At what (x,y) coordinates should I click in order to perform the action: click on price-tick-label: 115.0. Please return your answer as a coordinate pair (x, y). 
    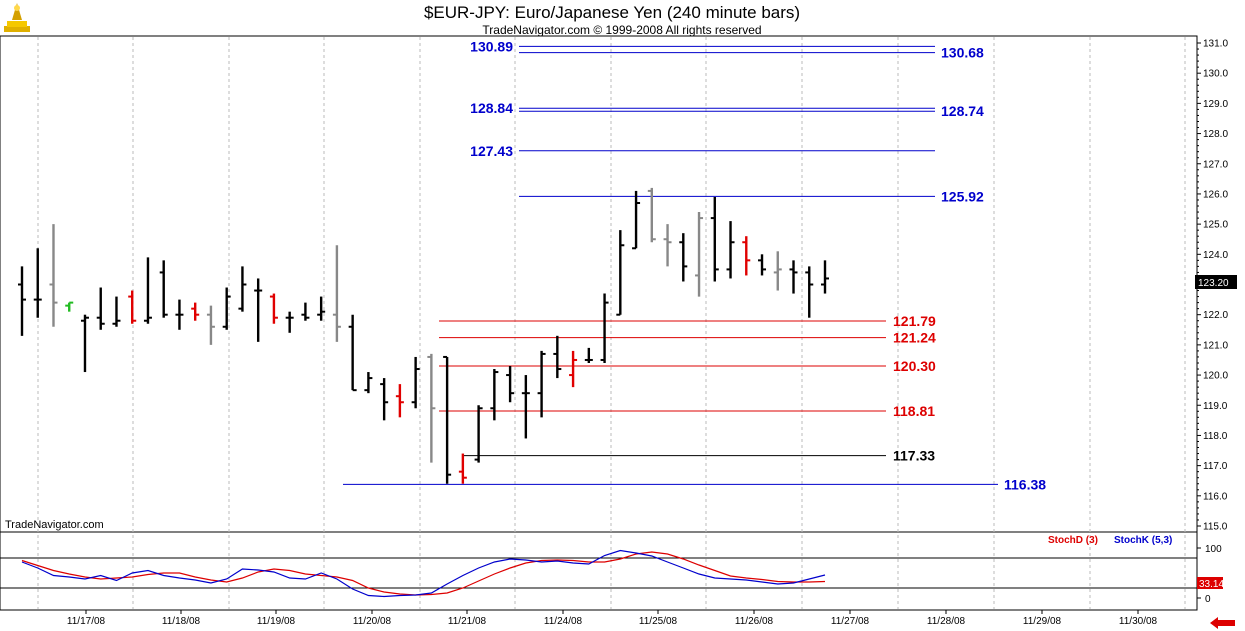
    Looking at the image, I should click on (1215, 527).